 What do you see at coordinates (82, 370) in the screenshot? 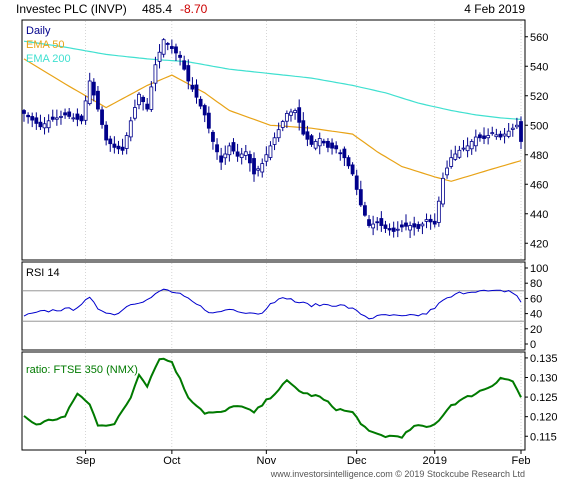
I see `ratio-title: ratio: FTSE 350 (NMX)` at bounding box center [82, 370].